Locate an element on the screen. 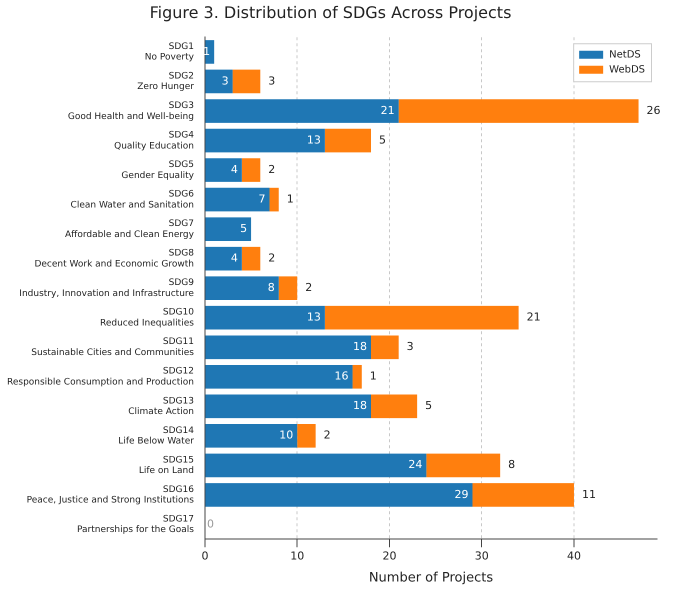 The image size is (681, 590). y-tick-label: SDG7 Affordable and Clean Energy is located at coordinates (129, 229).